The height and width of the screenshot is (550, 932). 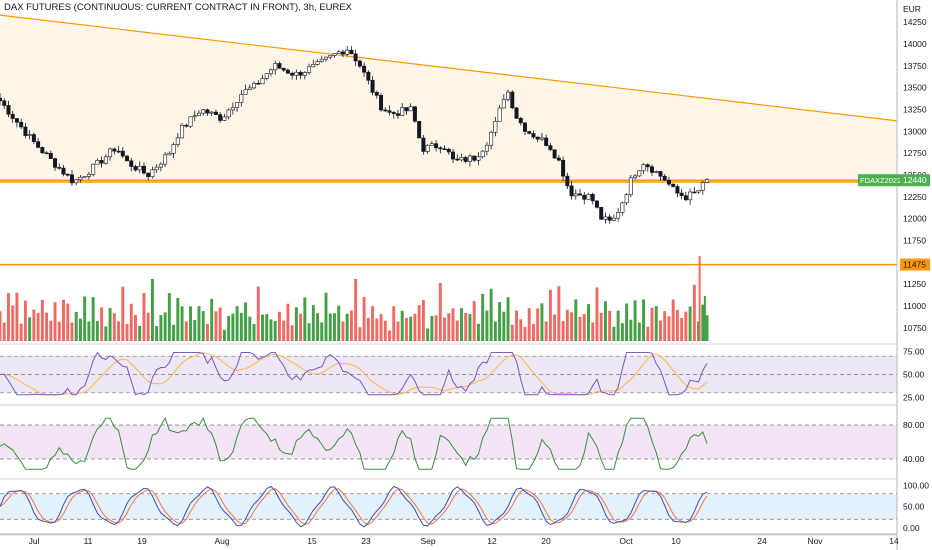 What do you see at coordinates (312, 541) in the screenshot?
I see `x-tick-label: 15` at bounding box center [312, 541].